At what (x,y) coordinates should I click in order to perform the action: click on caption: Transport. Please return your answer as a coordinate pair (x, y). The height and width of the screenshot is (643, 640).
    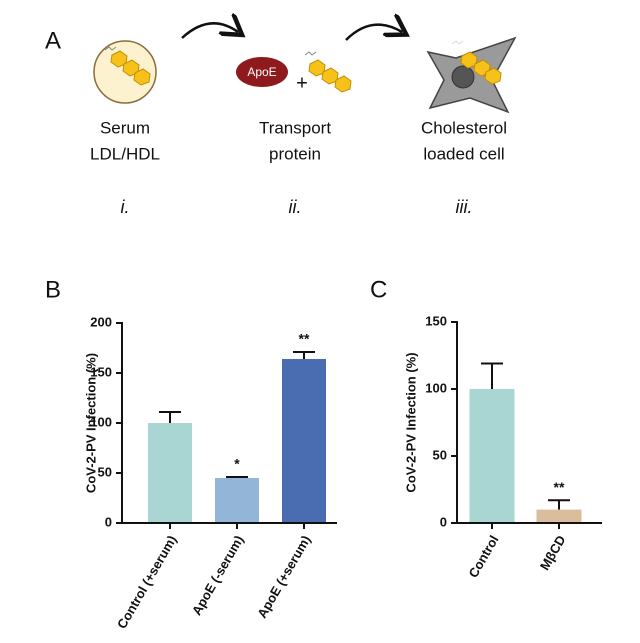
    Looking at the image, I should click on (295, 127).